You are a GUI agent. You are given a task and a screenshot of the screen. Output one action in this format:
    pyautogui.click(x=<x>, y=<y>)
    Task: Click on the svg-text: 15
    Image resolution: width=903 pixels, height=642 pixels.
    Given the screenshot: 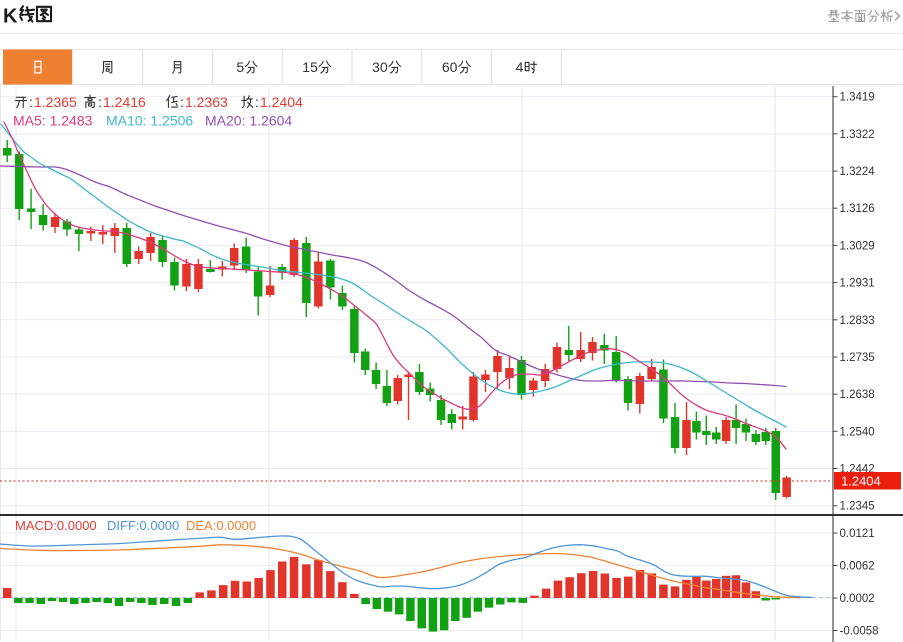 What is the action you would take?
    pyautogui.click(x=310, y=67)
    